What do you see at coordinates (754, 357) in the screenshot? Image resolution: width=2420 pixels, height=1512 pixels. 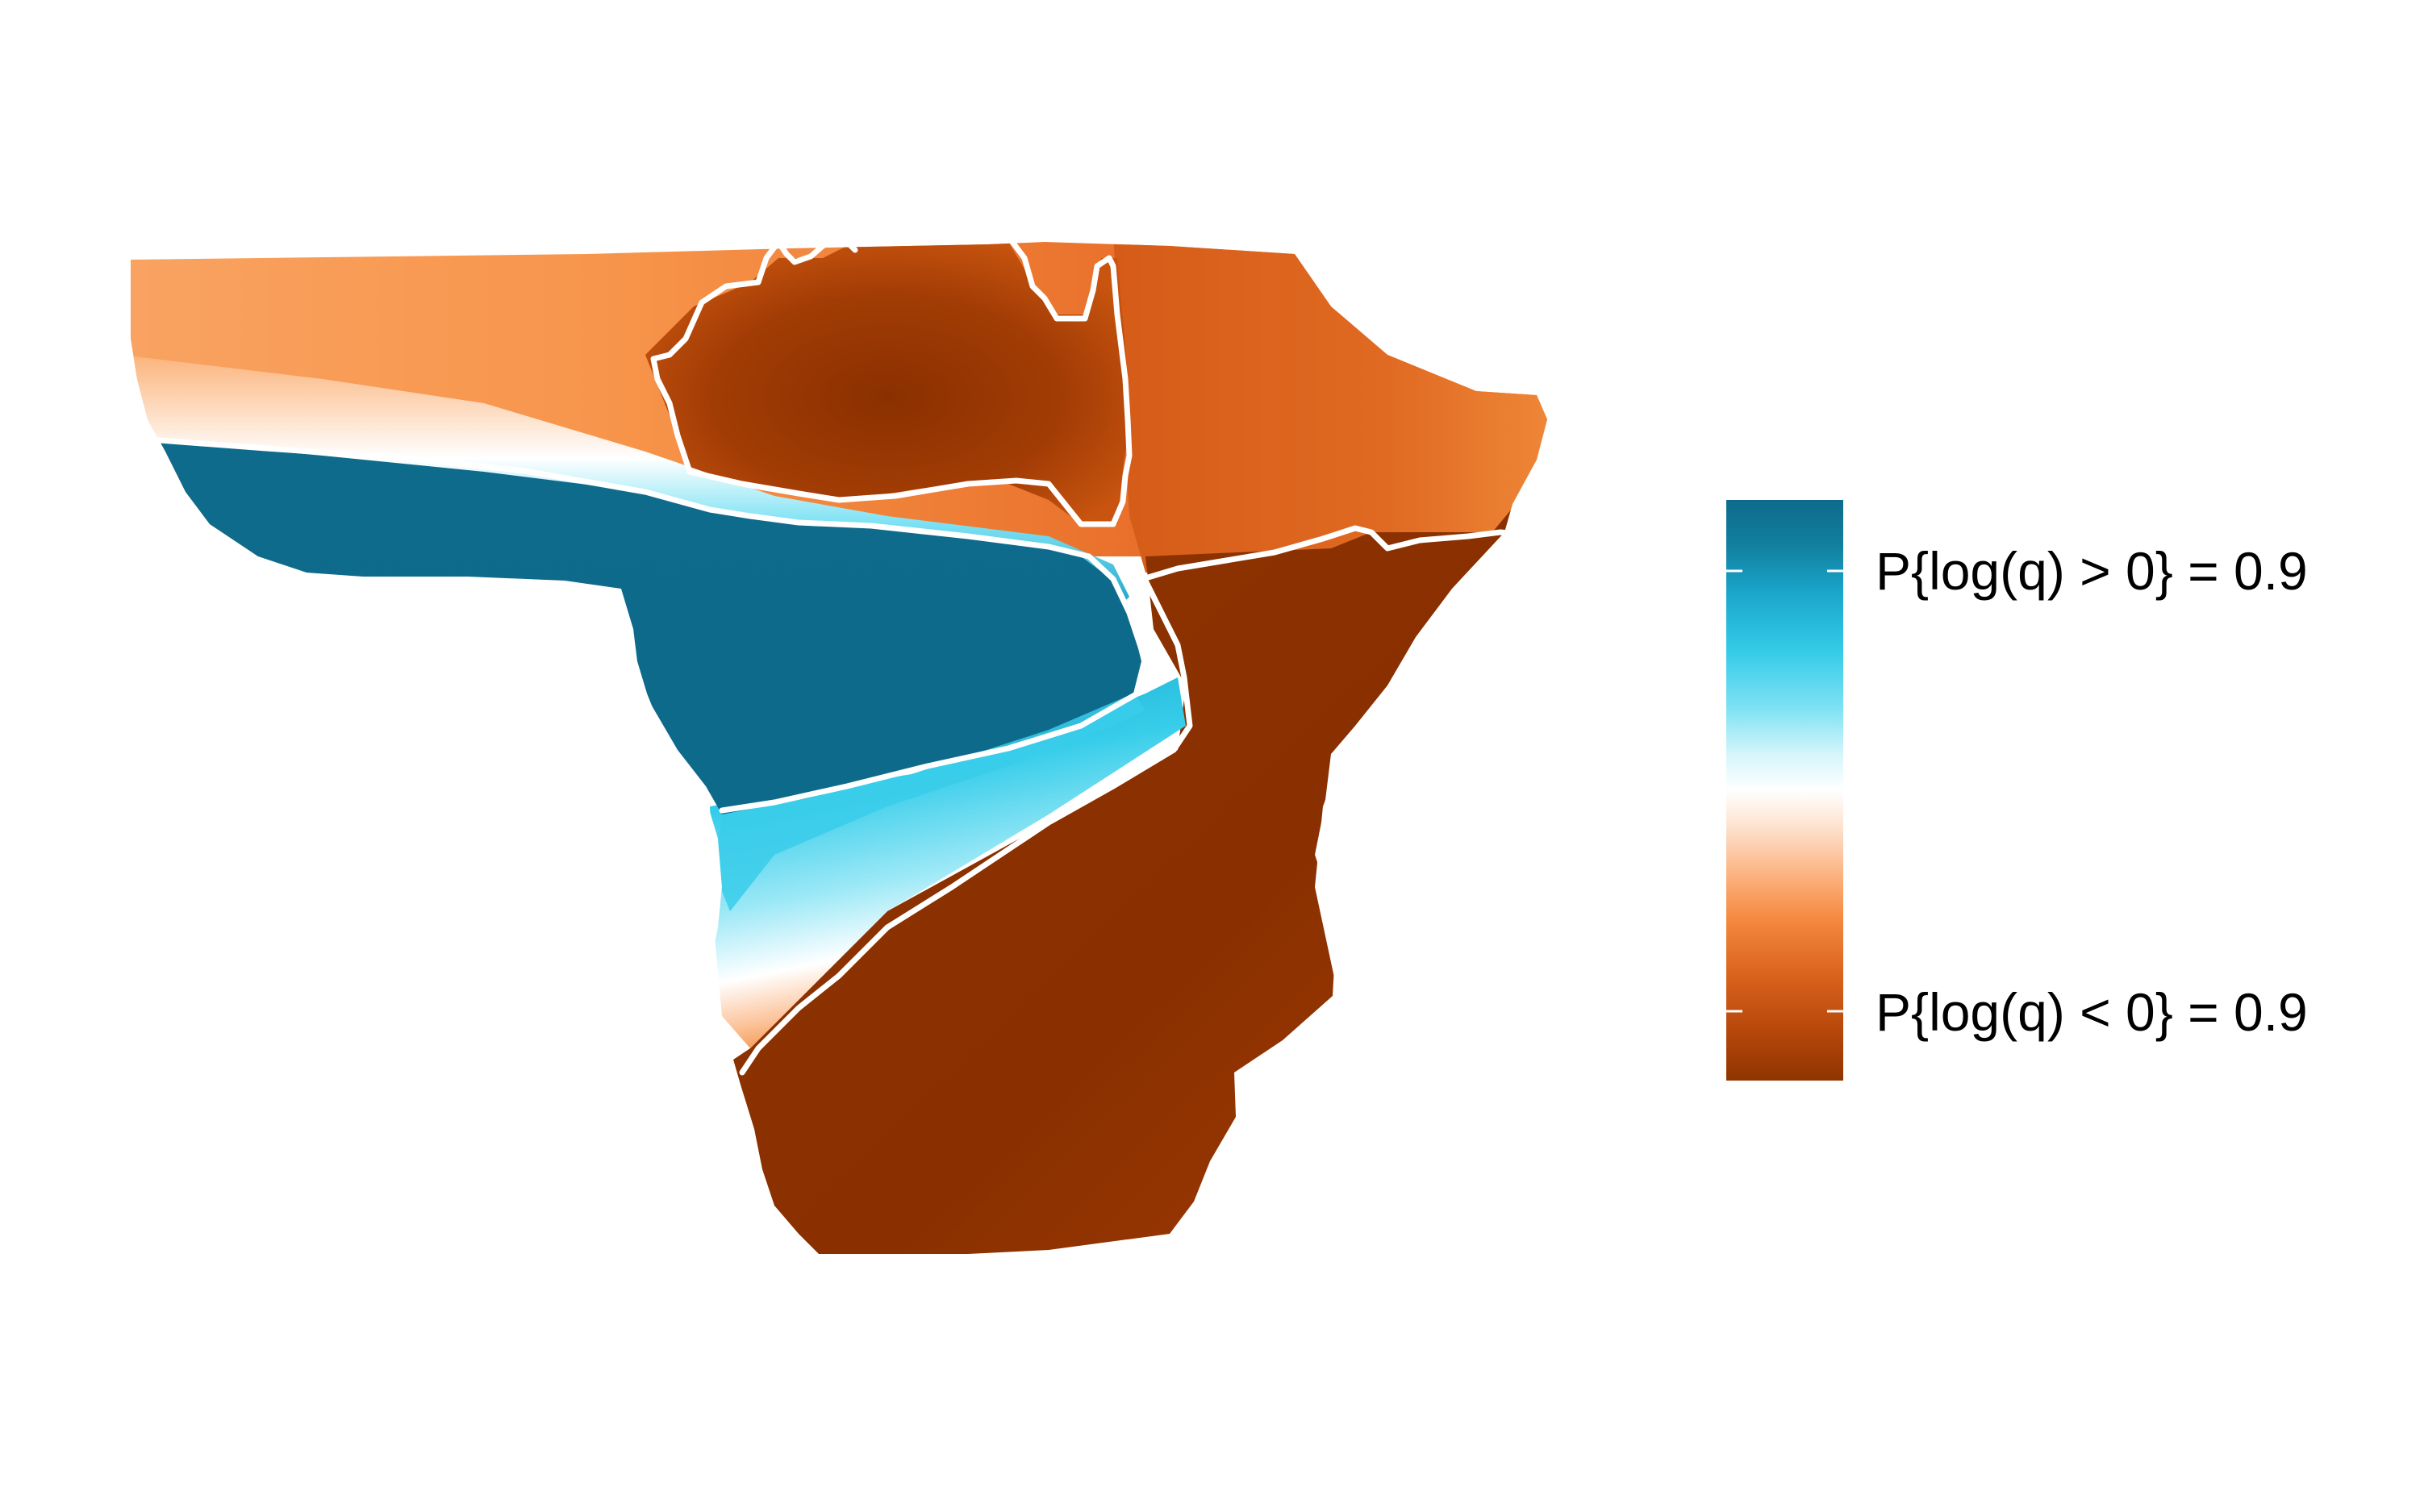 I see `sahara-outline-west` at bounding box center [754, 357].